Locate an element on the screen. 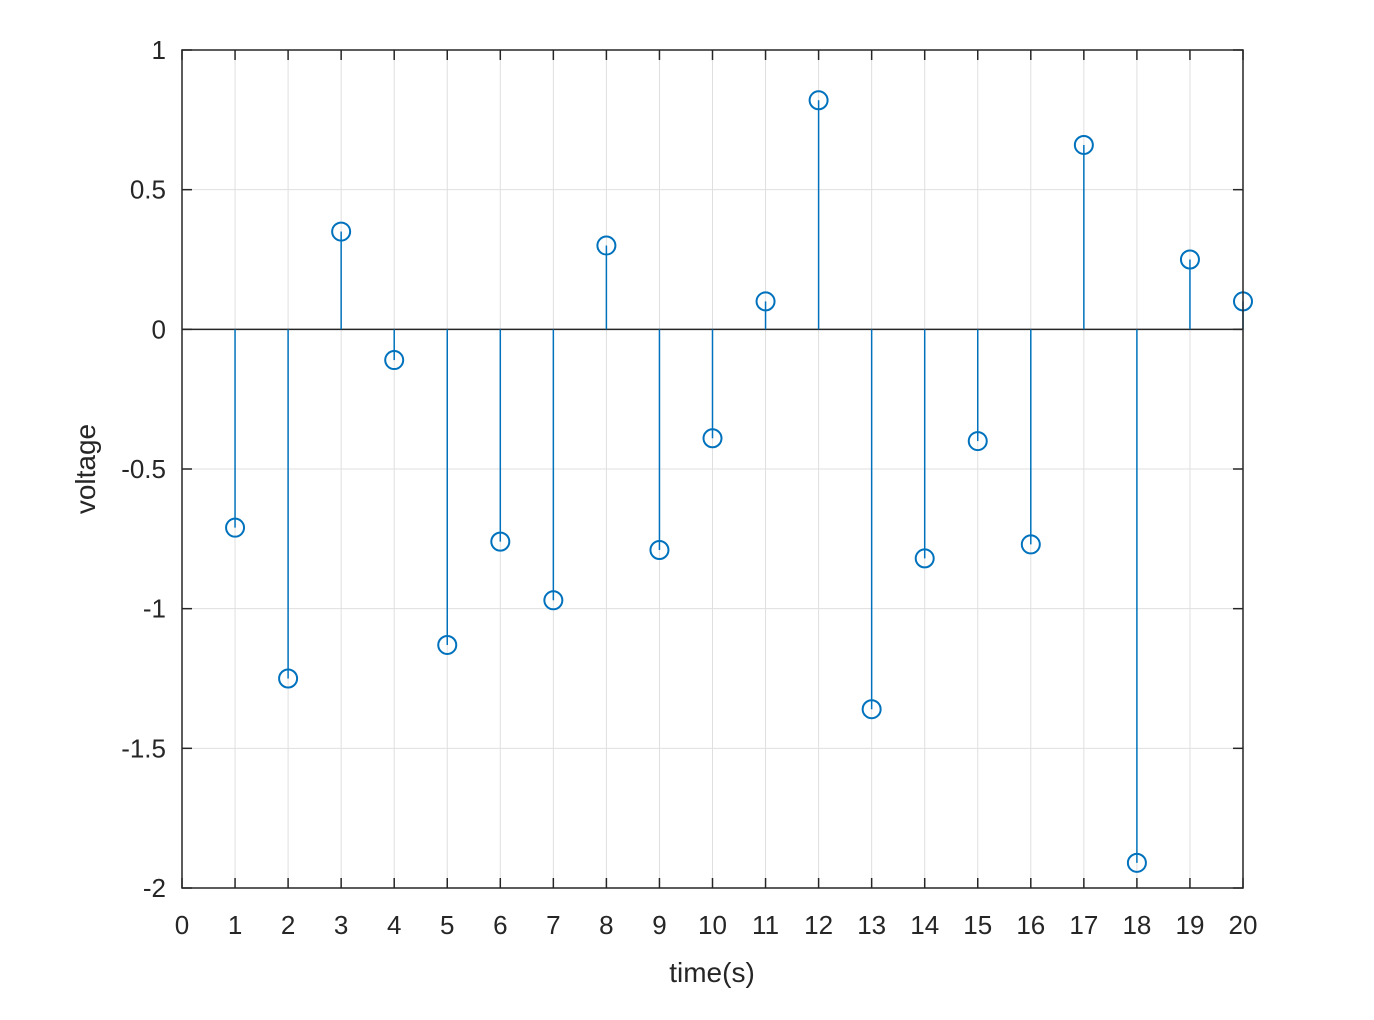 The width and height of the screenshot is (1374, 1020). x-tick-label: 19 is located at coordinates (1189, 925).